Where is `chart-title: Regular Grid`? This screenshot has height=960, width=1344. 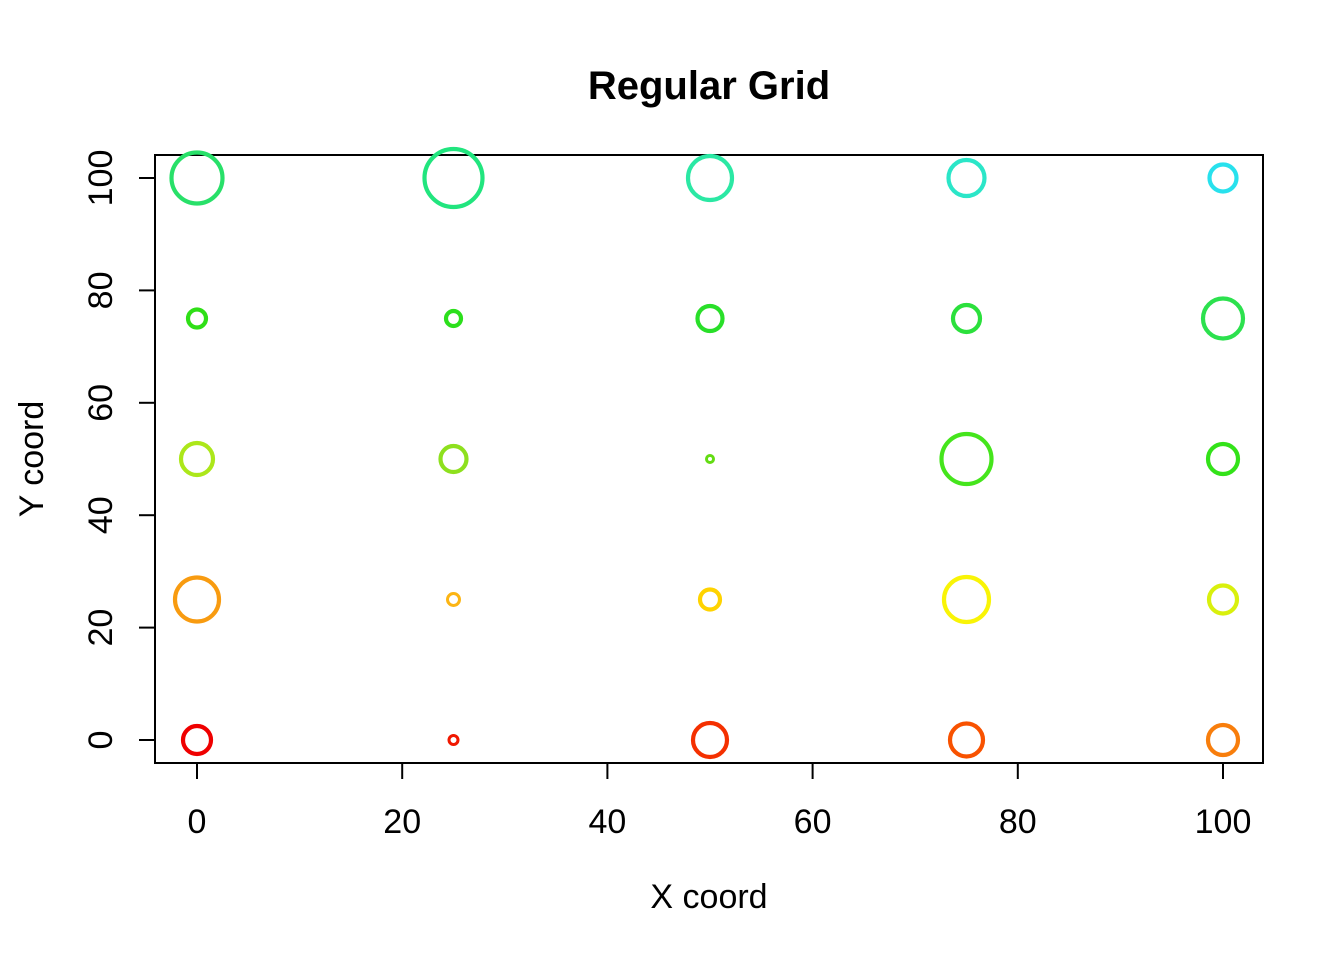 chart-title: Regular Grid is located at coordinates (709, 86).